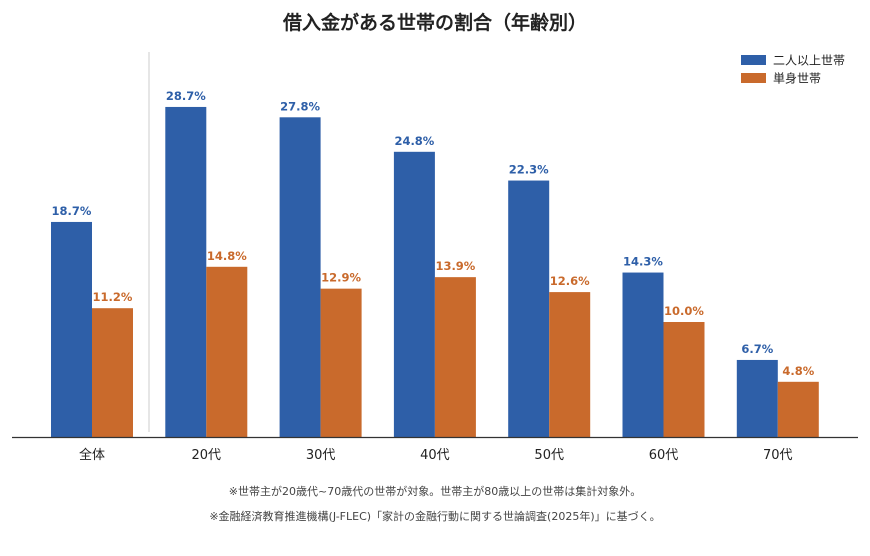 This screenshot has width=870, height=556. What do you see at coordinates (72, 211) in the screenshot?
I see `data-label-全体-二人以上世帯: 18.7%` at bounding box center [72, 211].